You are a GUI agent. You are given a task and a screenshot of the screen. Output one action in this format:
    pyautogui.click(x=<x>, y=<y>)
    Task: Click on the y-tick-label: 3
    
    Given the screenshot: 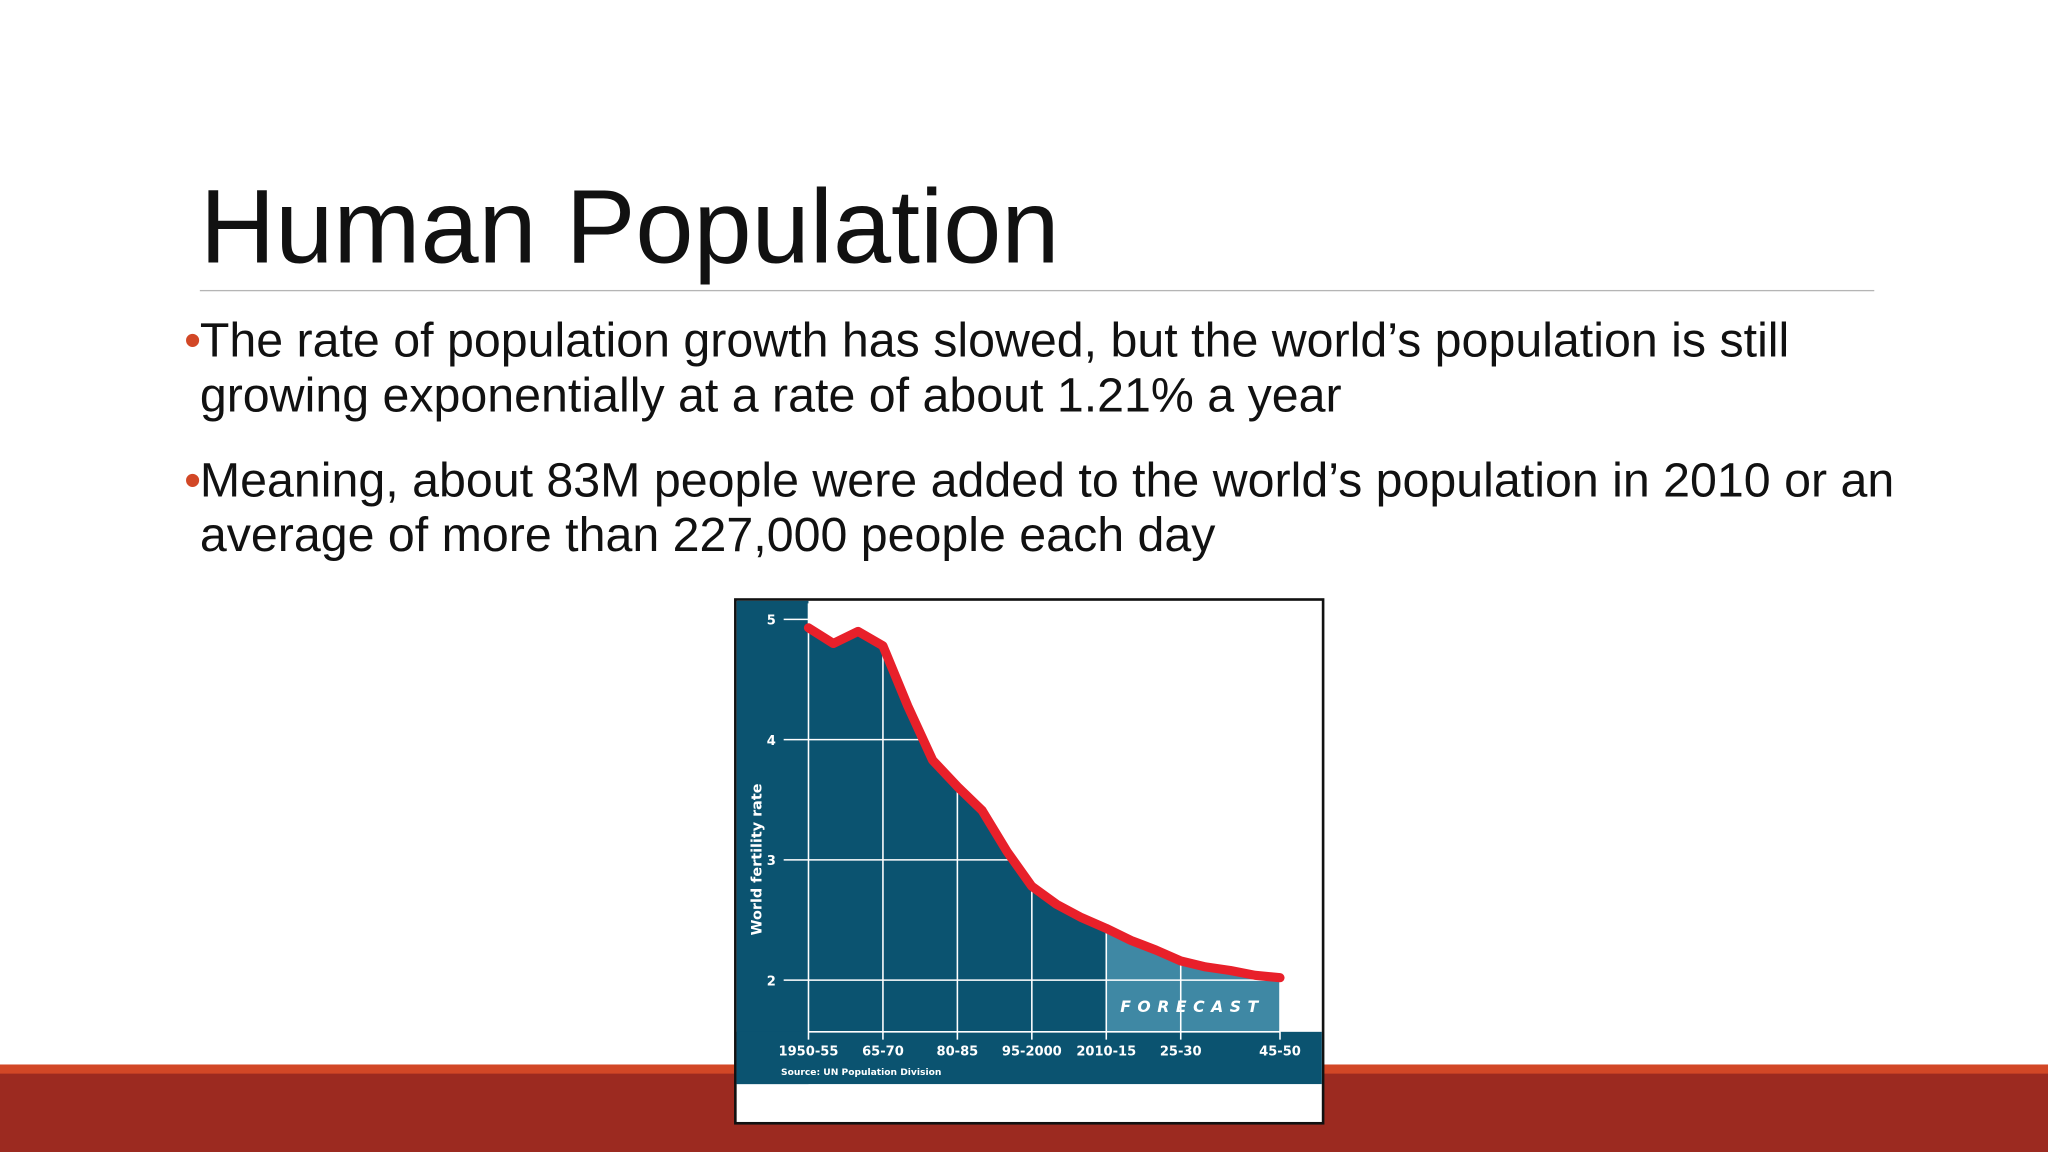 What is the action you would take?
    pyautogui.click(x=771, y=861)
    